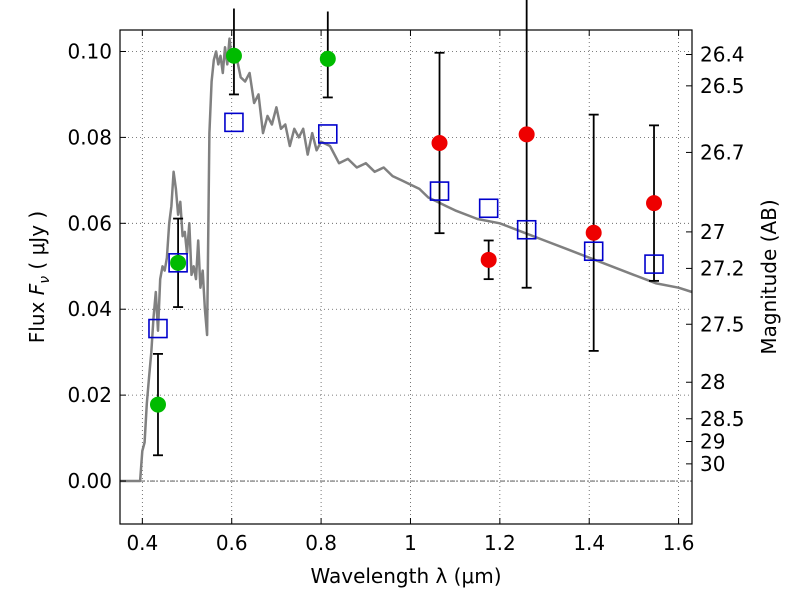  Describe the element at coordinates (679, 543) in the screenshot. I see `x-tick-label: 1.6` at that location.